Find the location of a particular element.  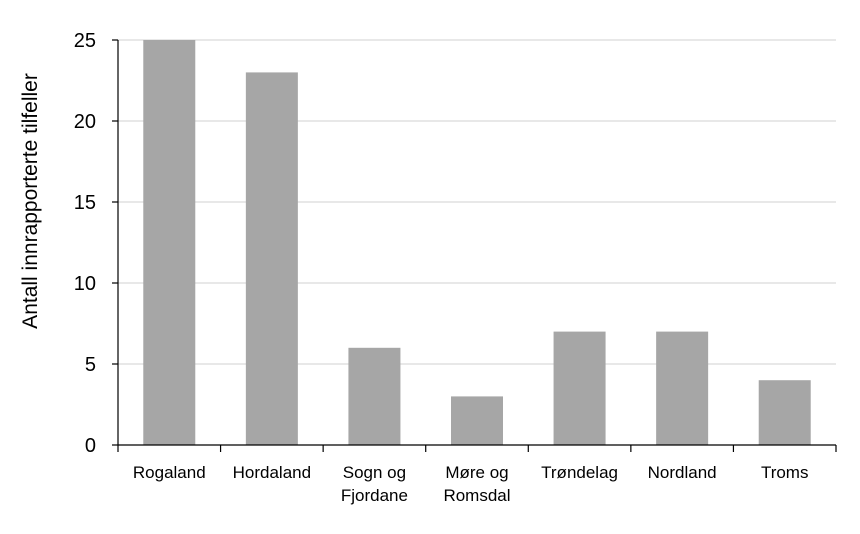

y-axis-title: Antall innrapporterte tilfeller is located at coordinates (30, 201).